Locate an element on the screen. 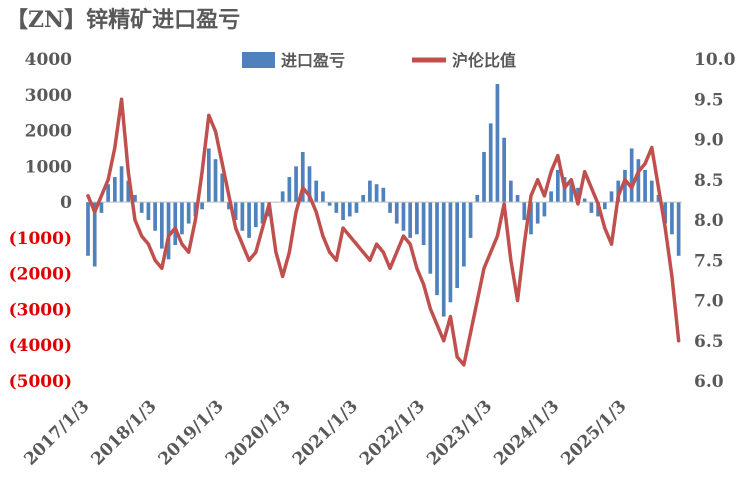  right-tick-label: 7.5 is located at coordinates (709, 261).